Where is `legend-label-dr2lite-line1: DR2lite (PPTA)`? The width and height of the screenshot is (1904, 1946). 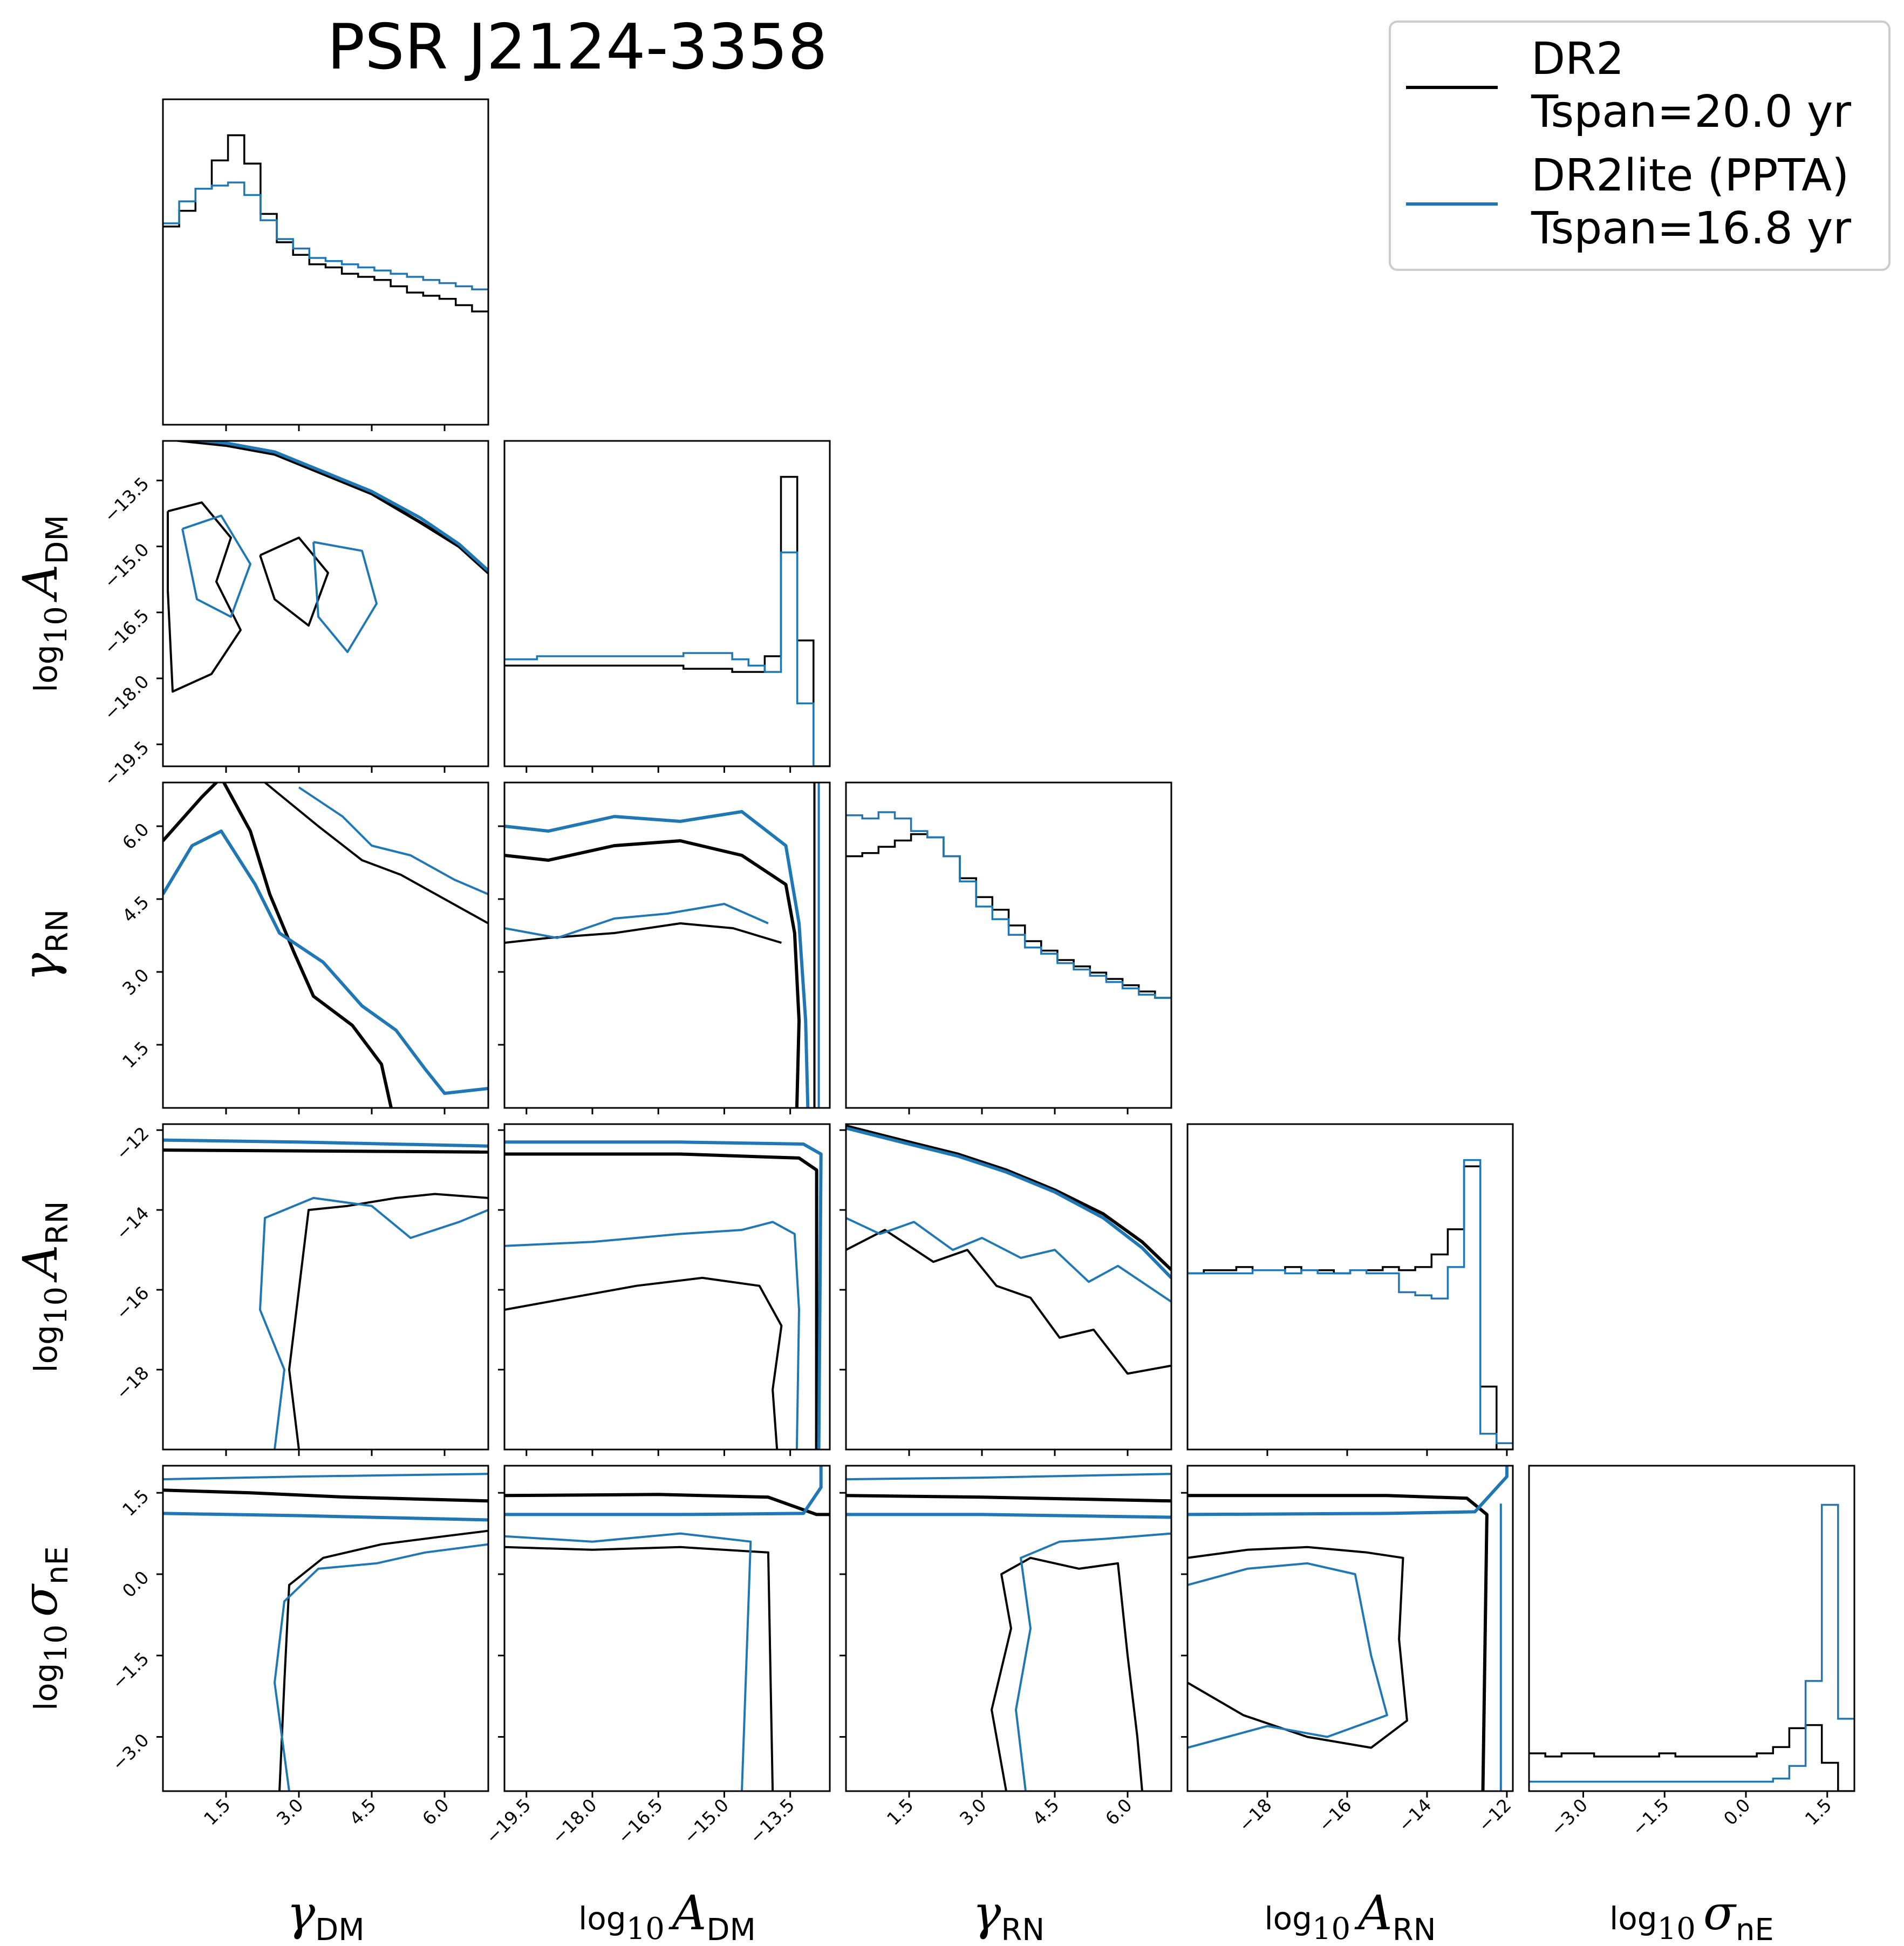 legend-label-dr2lite-line1: DR2lite (PPTA) is located at coordinates (1690, 175).